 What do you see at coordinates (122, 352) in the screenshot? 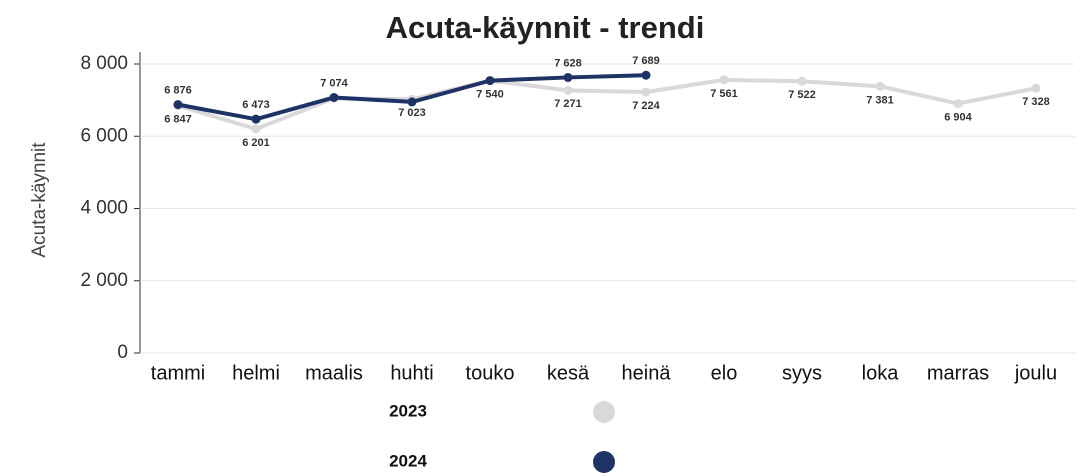
I see `y-tick-label: 0` at bounding box center [122, 352].